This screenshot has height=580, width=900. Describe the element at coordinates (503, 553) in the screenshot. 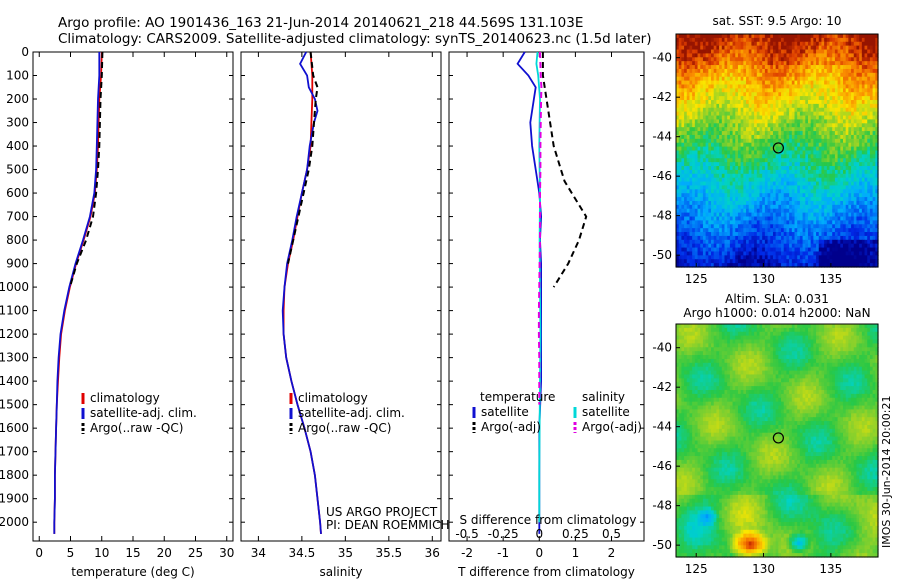

I see `difference-profile-xtick-label: -1` at that location.